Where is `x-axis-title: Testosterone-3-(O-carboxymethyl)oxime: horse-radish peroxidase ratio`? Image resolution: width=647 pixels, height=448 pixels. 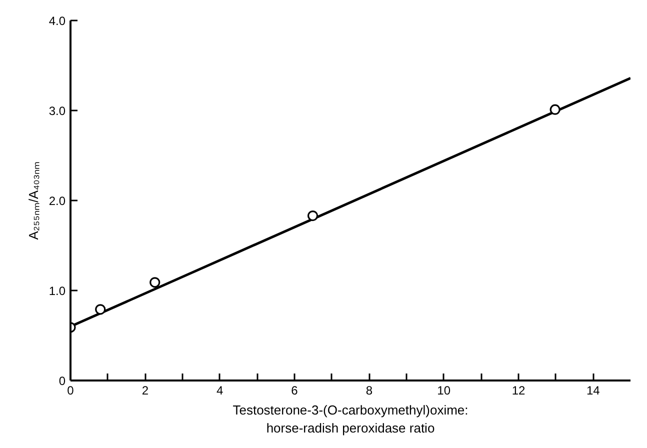
x-axis-title: Testosterone-3-(O-carboxymethyl)oxime: horse-radish peroxidase ratio is located at coordinates (350, 419).